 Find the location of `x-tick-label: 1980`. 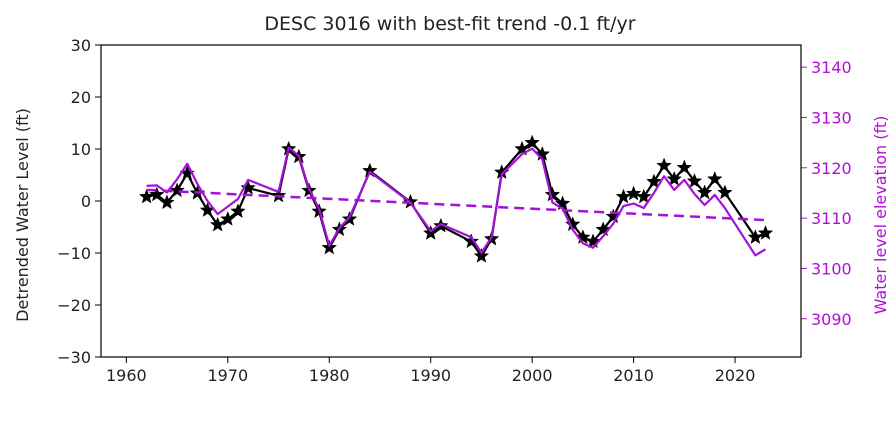

x-tick-label: 1980 is located at coordinates (329, 375).